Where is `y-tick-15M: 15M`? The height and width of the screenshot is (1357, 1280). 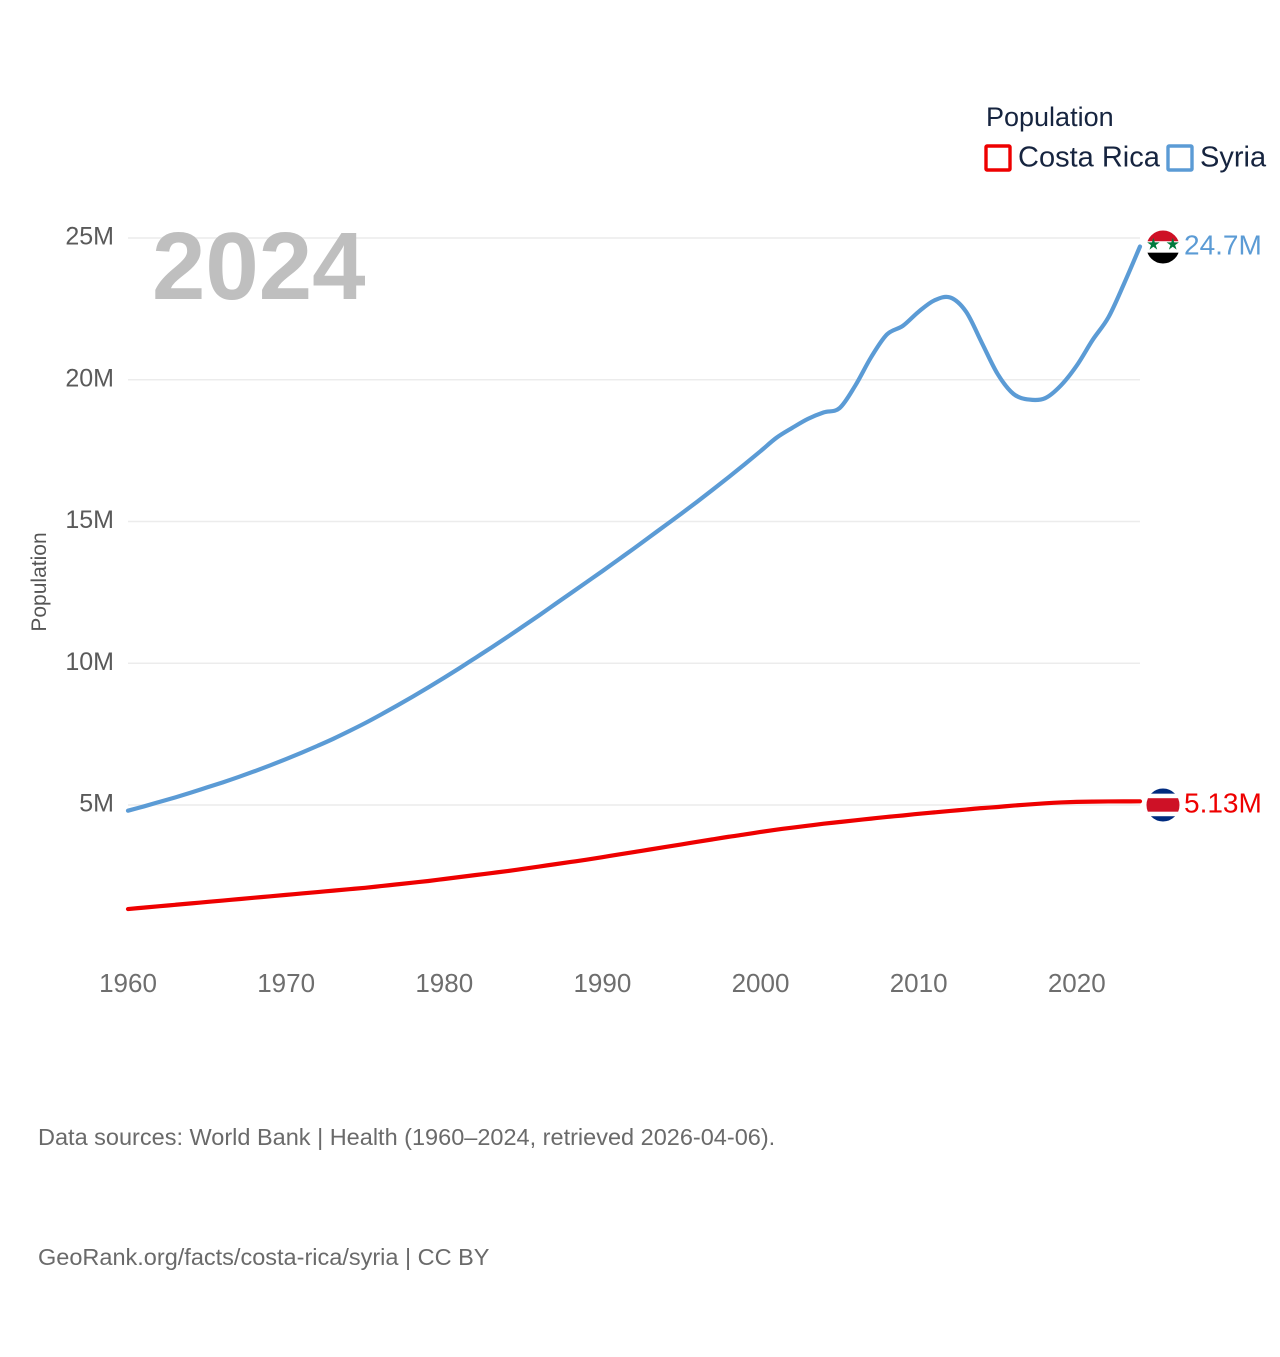
y-tick-15M: 15M is located at coordinates (89, 520).